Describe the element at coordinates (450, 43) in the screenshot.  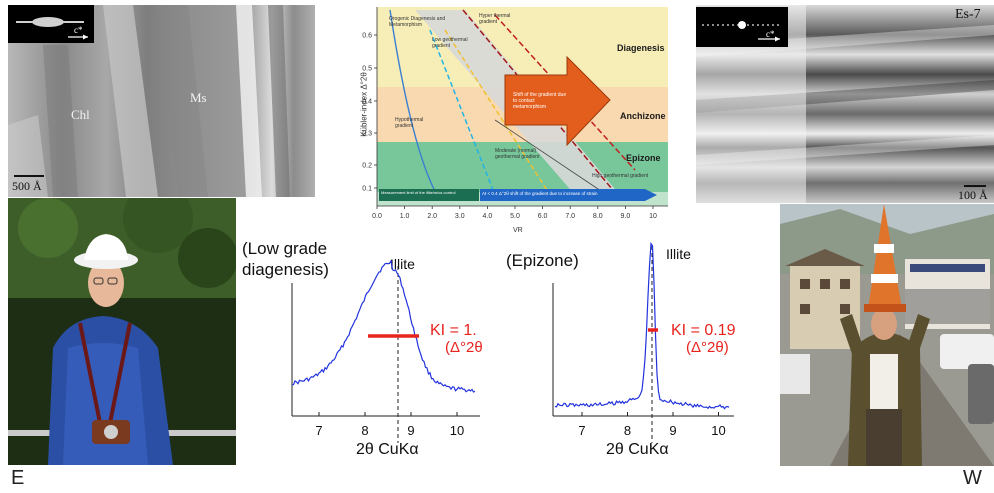
I see `annotation-low-geothermal: Low geothermal gradient` at that location.